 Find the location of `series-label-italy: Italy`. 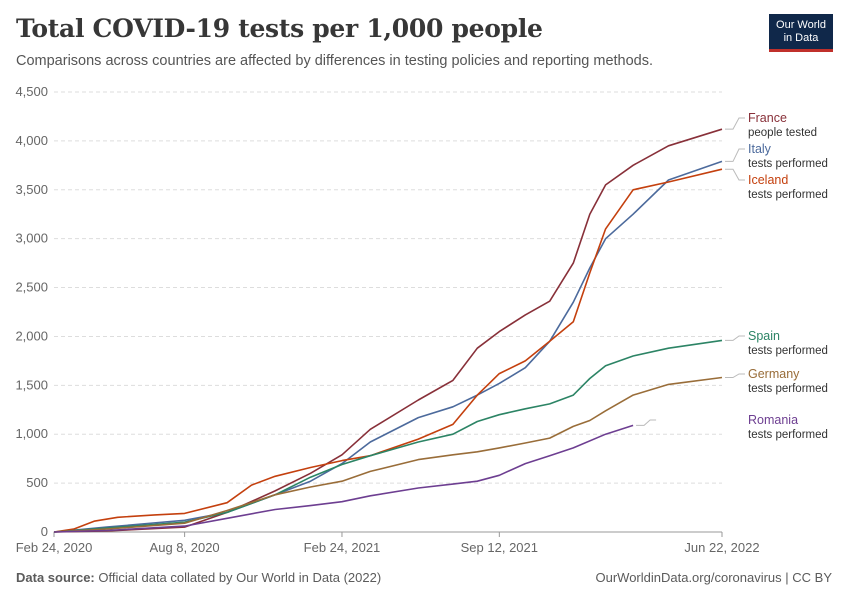

series-label-italy: Italy is located at coordinates (760, 149).